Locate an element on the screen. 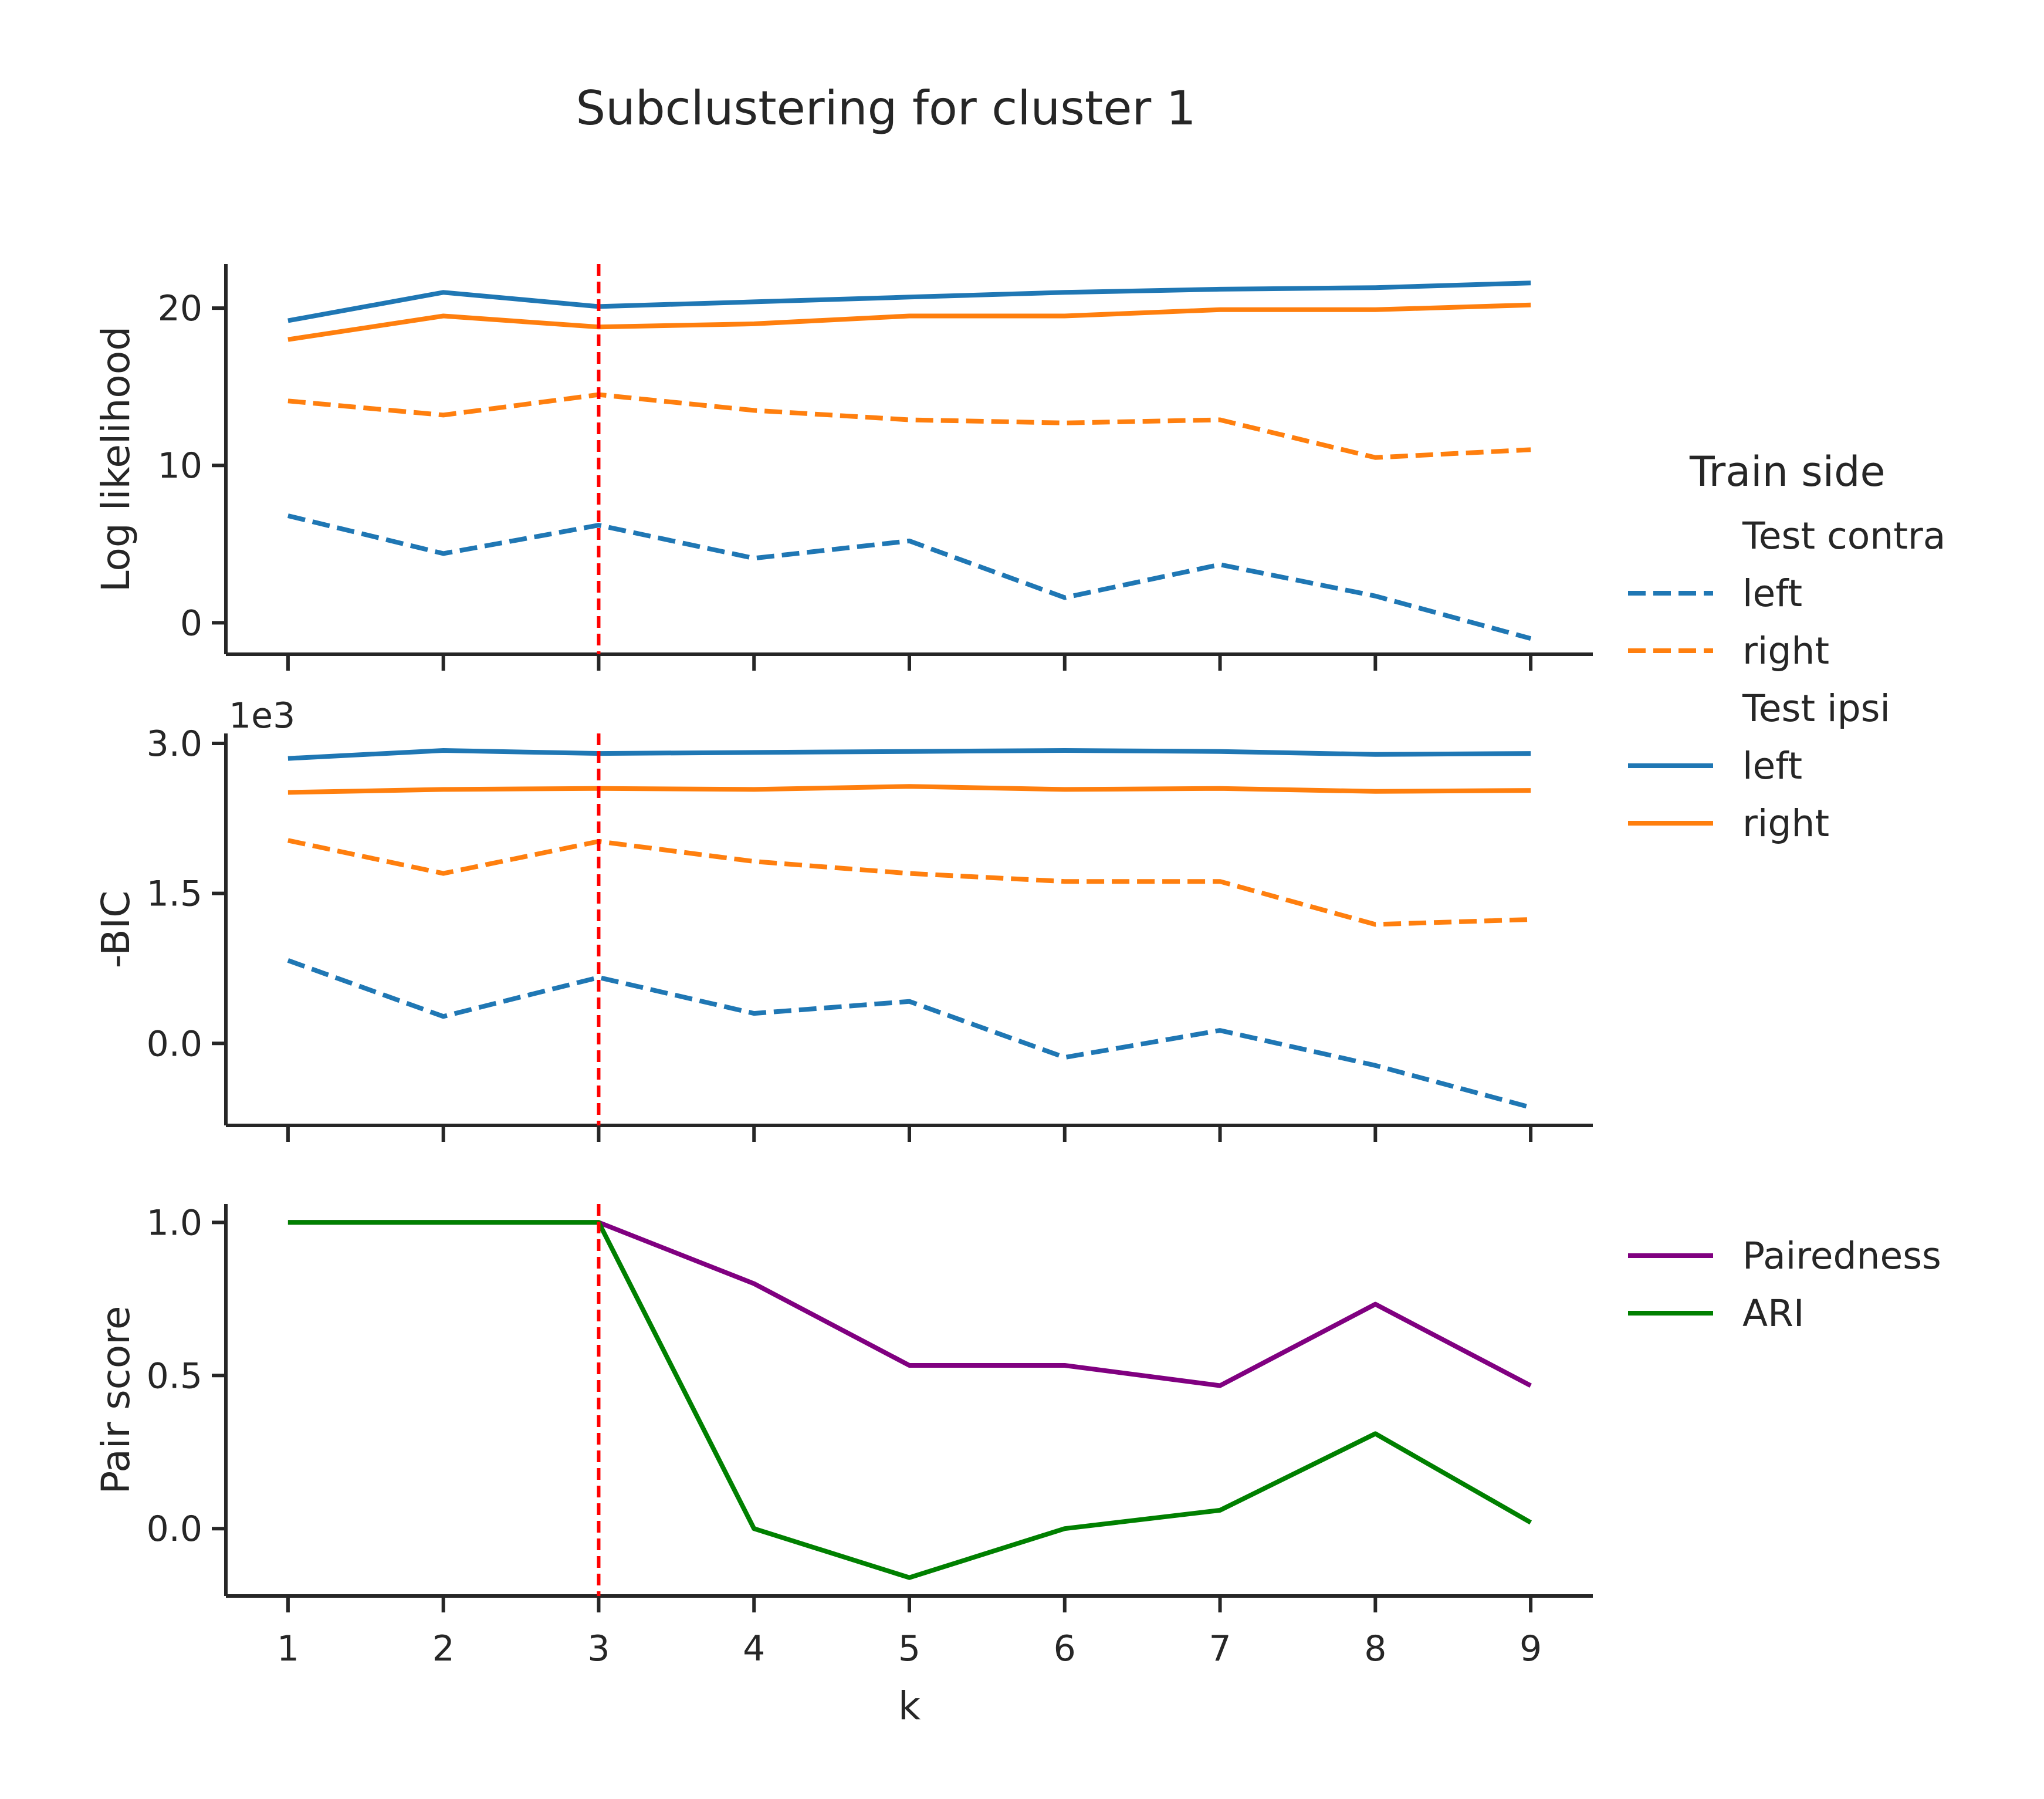 The height and width of the screenshot is (1799, 2044). legend-group-header: Test ipsi is located at coordinates (1816, 708).